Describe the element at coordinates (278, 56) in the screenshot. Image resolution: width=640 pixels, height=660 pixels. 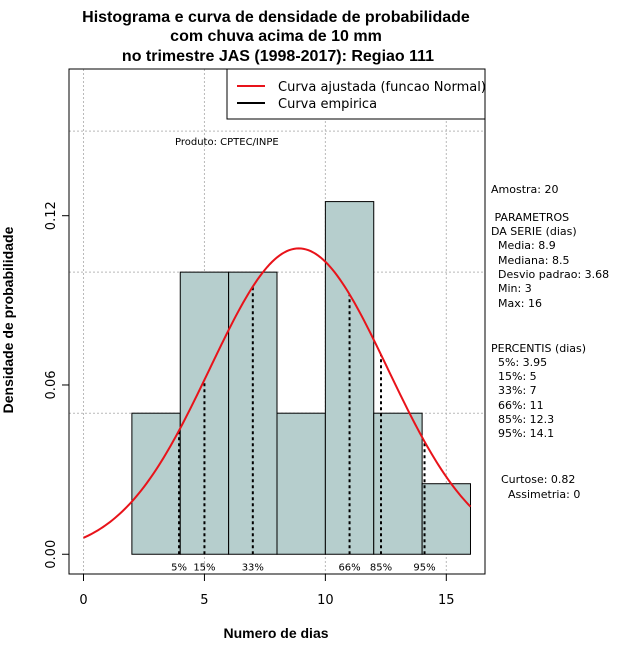
I see `chart-title-line-3: no trimestre JAS (1998-2017): Regiao 111` at that location.